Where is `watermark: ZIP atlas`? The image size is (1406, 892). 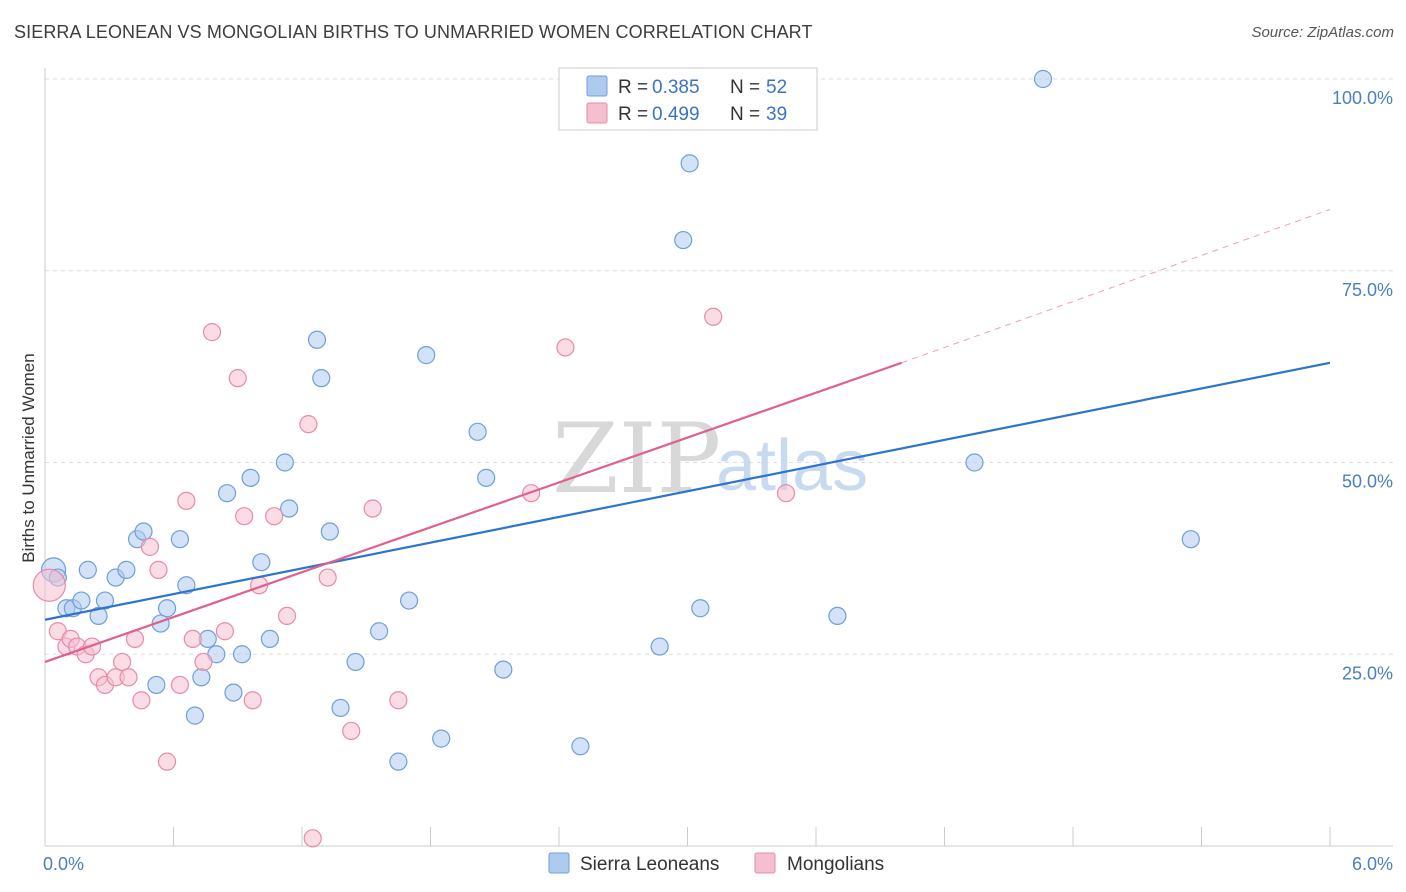 watermark: ZIP atlas is located at coordinates (710, 459).